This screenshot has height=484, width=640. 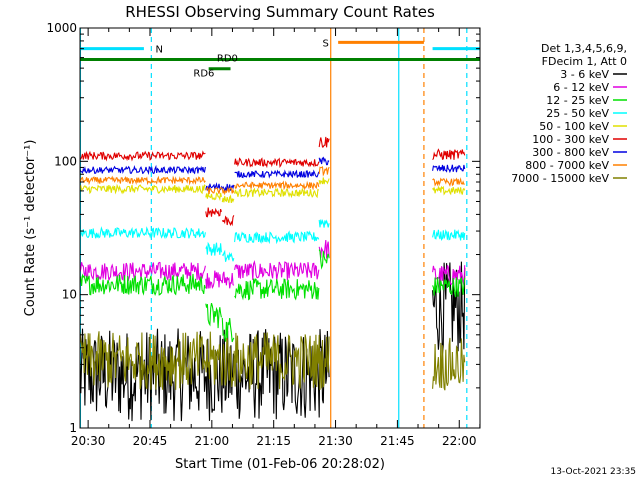 I want to click on series-100-300keV, so click(x=273, y=181).